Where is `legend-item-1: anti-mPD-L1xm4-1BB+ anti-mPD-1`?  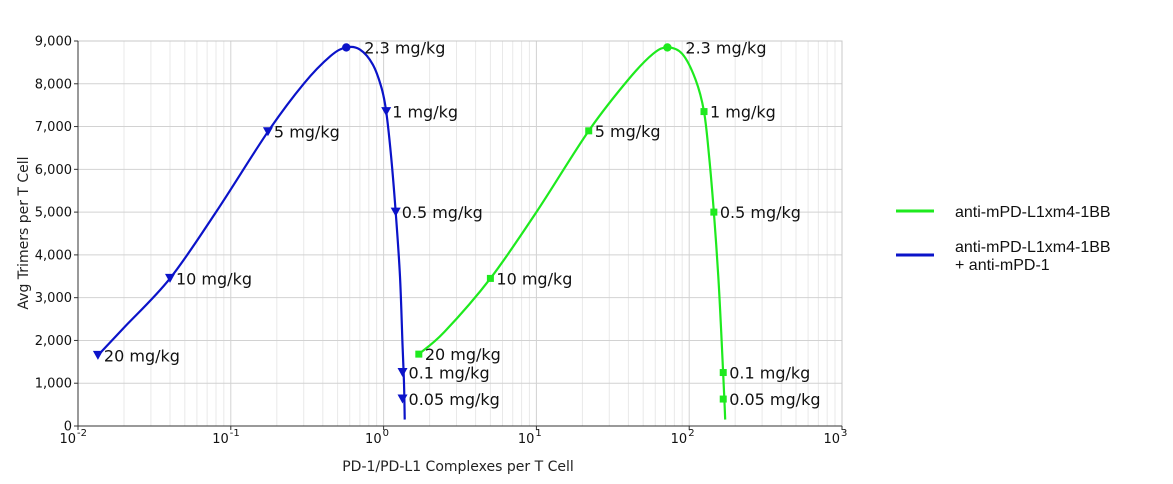
legend-item-1: anti-mPD-L1xm4-1BB+ anti-mPD-1 is located at coordinates (1003, 256).